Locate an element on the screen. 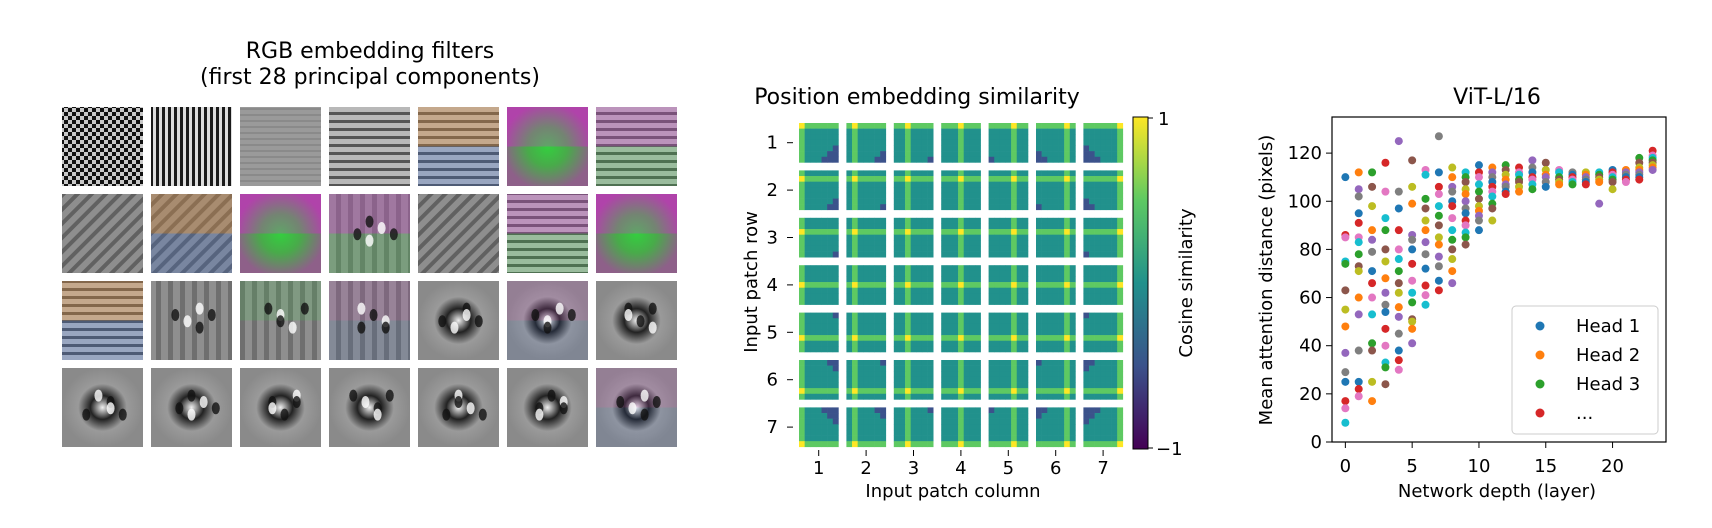  x-tick-label: 7 is located at coordinates (1102, 468).